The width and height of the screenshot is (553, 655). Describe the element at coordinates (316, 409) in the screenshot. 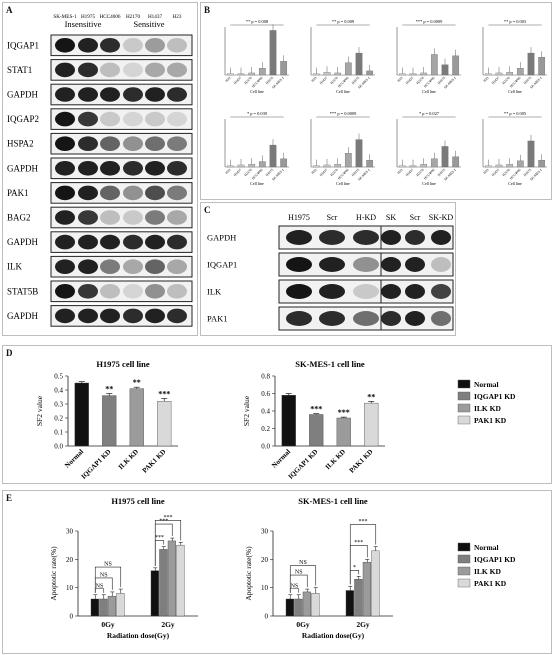

I see `significance-mark: ***` at that location.